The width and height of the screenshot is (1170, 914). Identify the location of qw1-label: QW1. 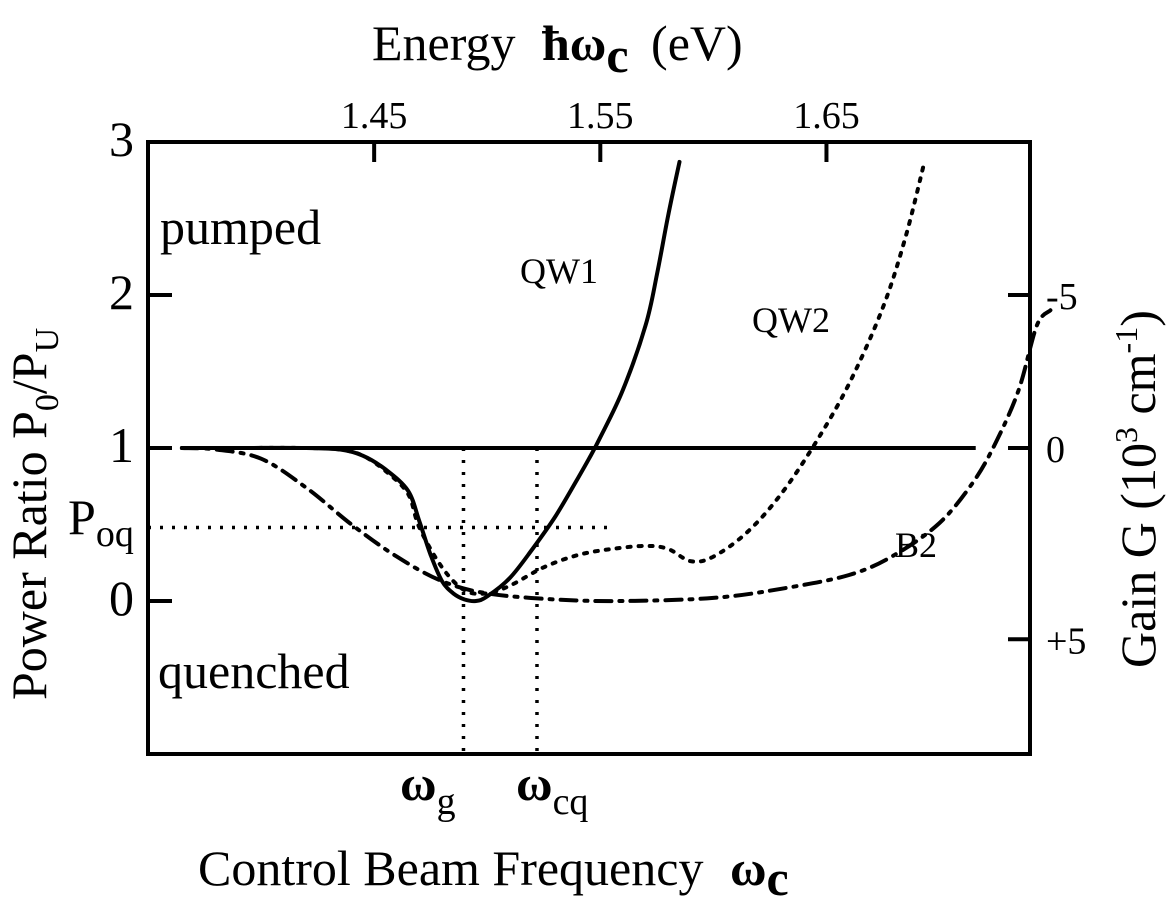
(559, 271).